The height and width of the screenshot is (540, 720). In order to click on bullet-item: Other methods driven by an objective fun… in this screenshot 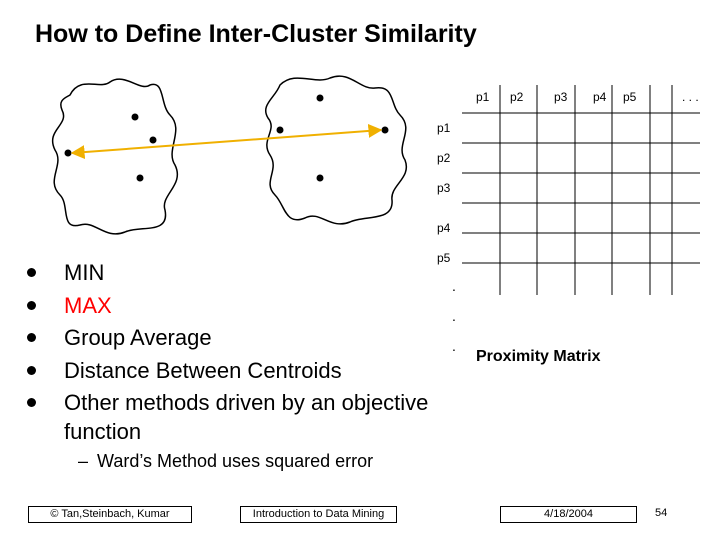, I will do `click(246, 417)`.